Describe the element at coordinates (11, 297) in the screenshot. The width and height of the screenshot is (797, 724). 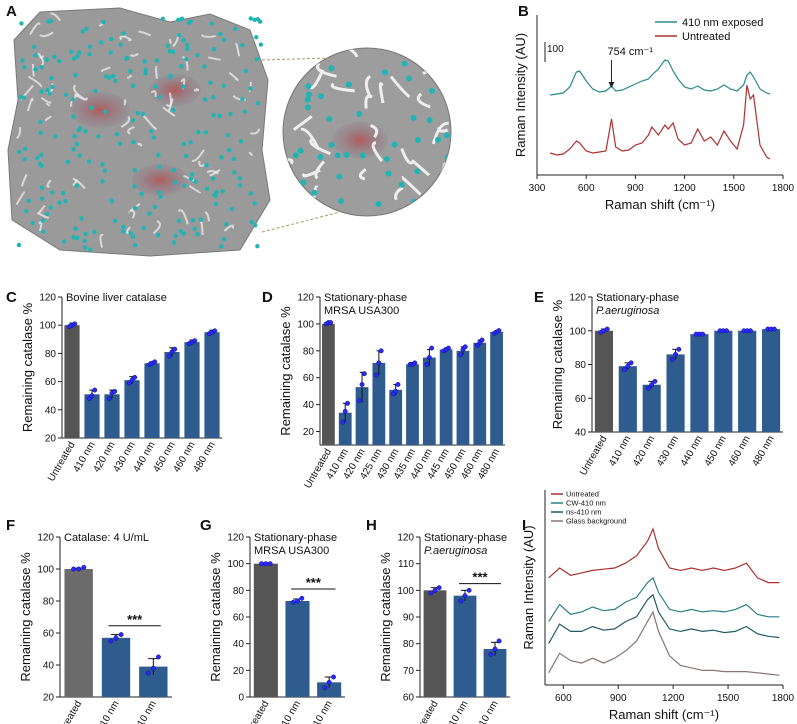
I see `panel-label: C` at that location.